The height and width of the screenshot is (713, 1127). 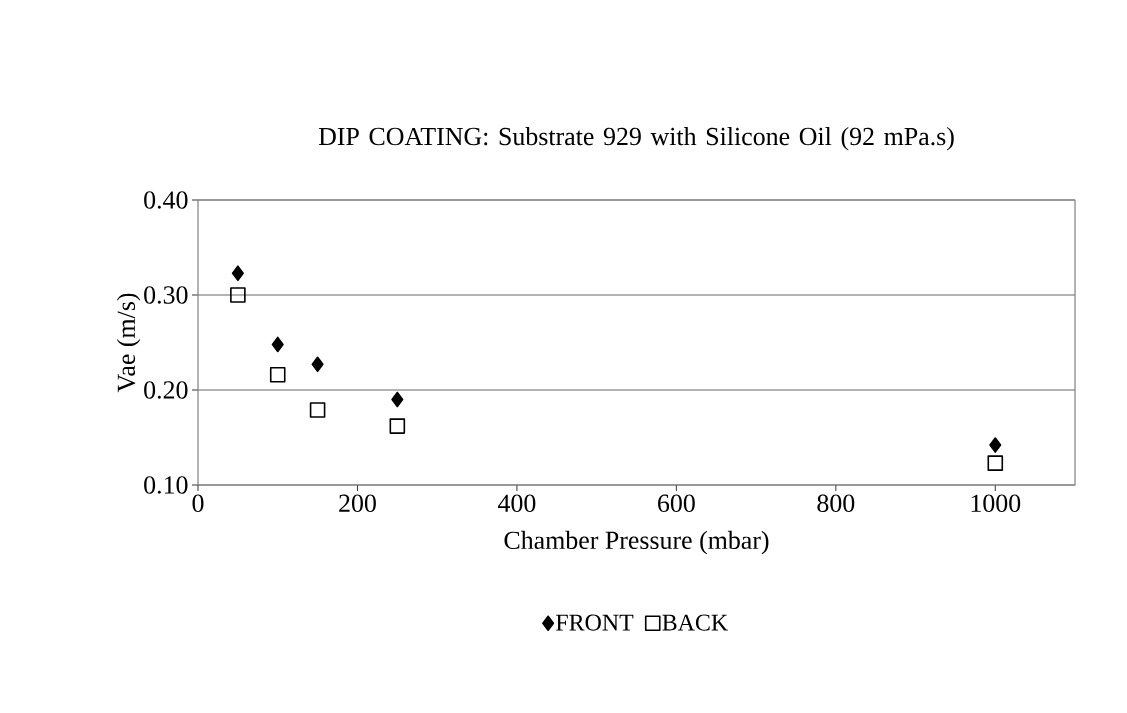 What do you see at coordinates (695, 622) in the screenshot?
I see `legend-label: BACK` at bounding box center [695, 622].